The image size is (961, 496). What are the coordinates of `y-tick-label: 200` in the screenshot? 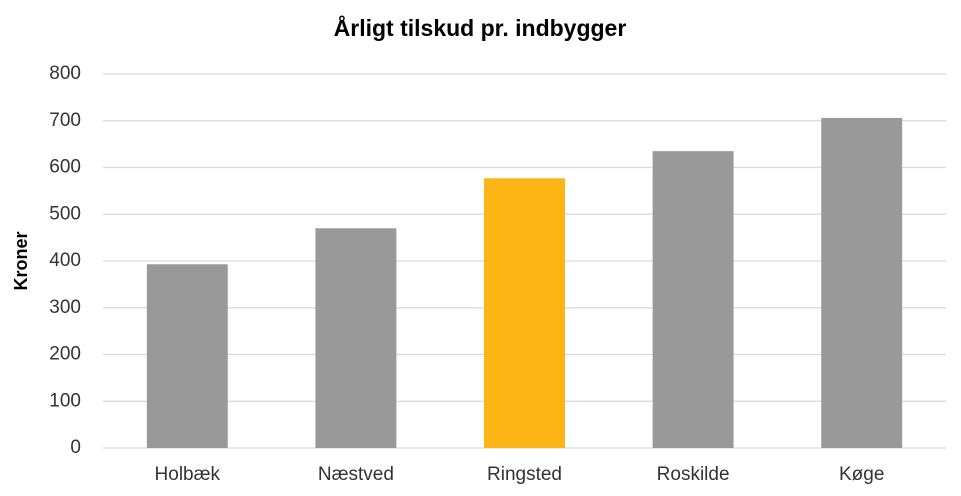 It's located at (65, 354).